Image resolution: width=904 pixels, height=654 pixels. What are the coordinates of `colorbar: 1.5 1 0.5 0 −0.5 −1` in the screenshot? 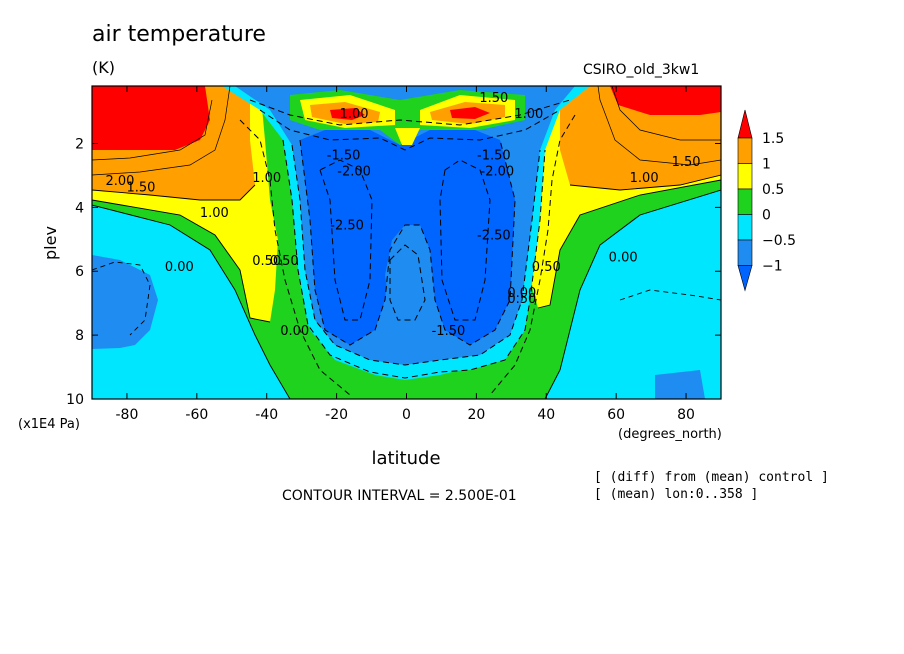 It's located at (766, 200).